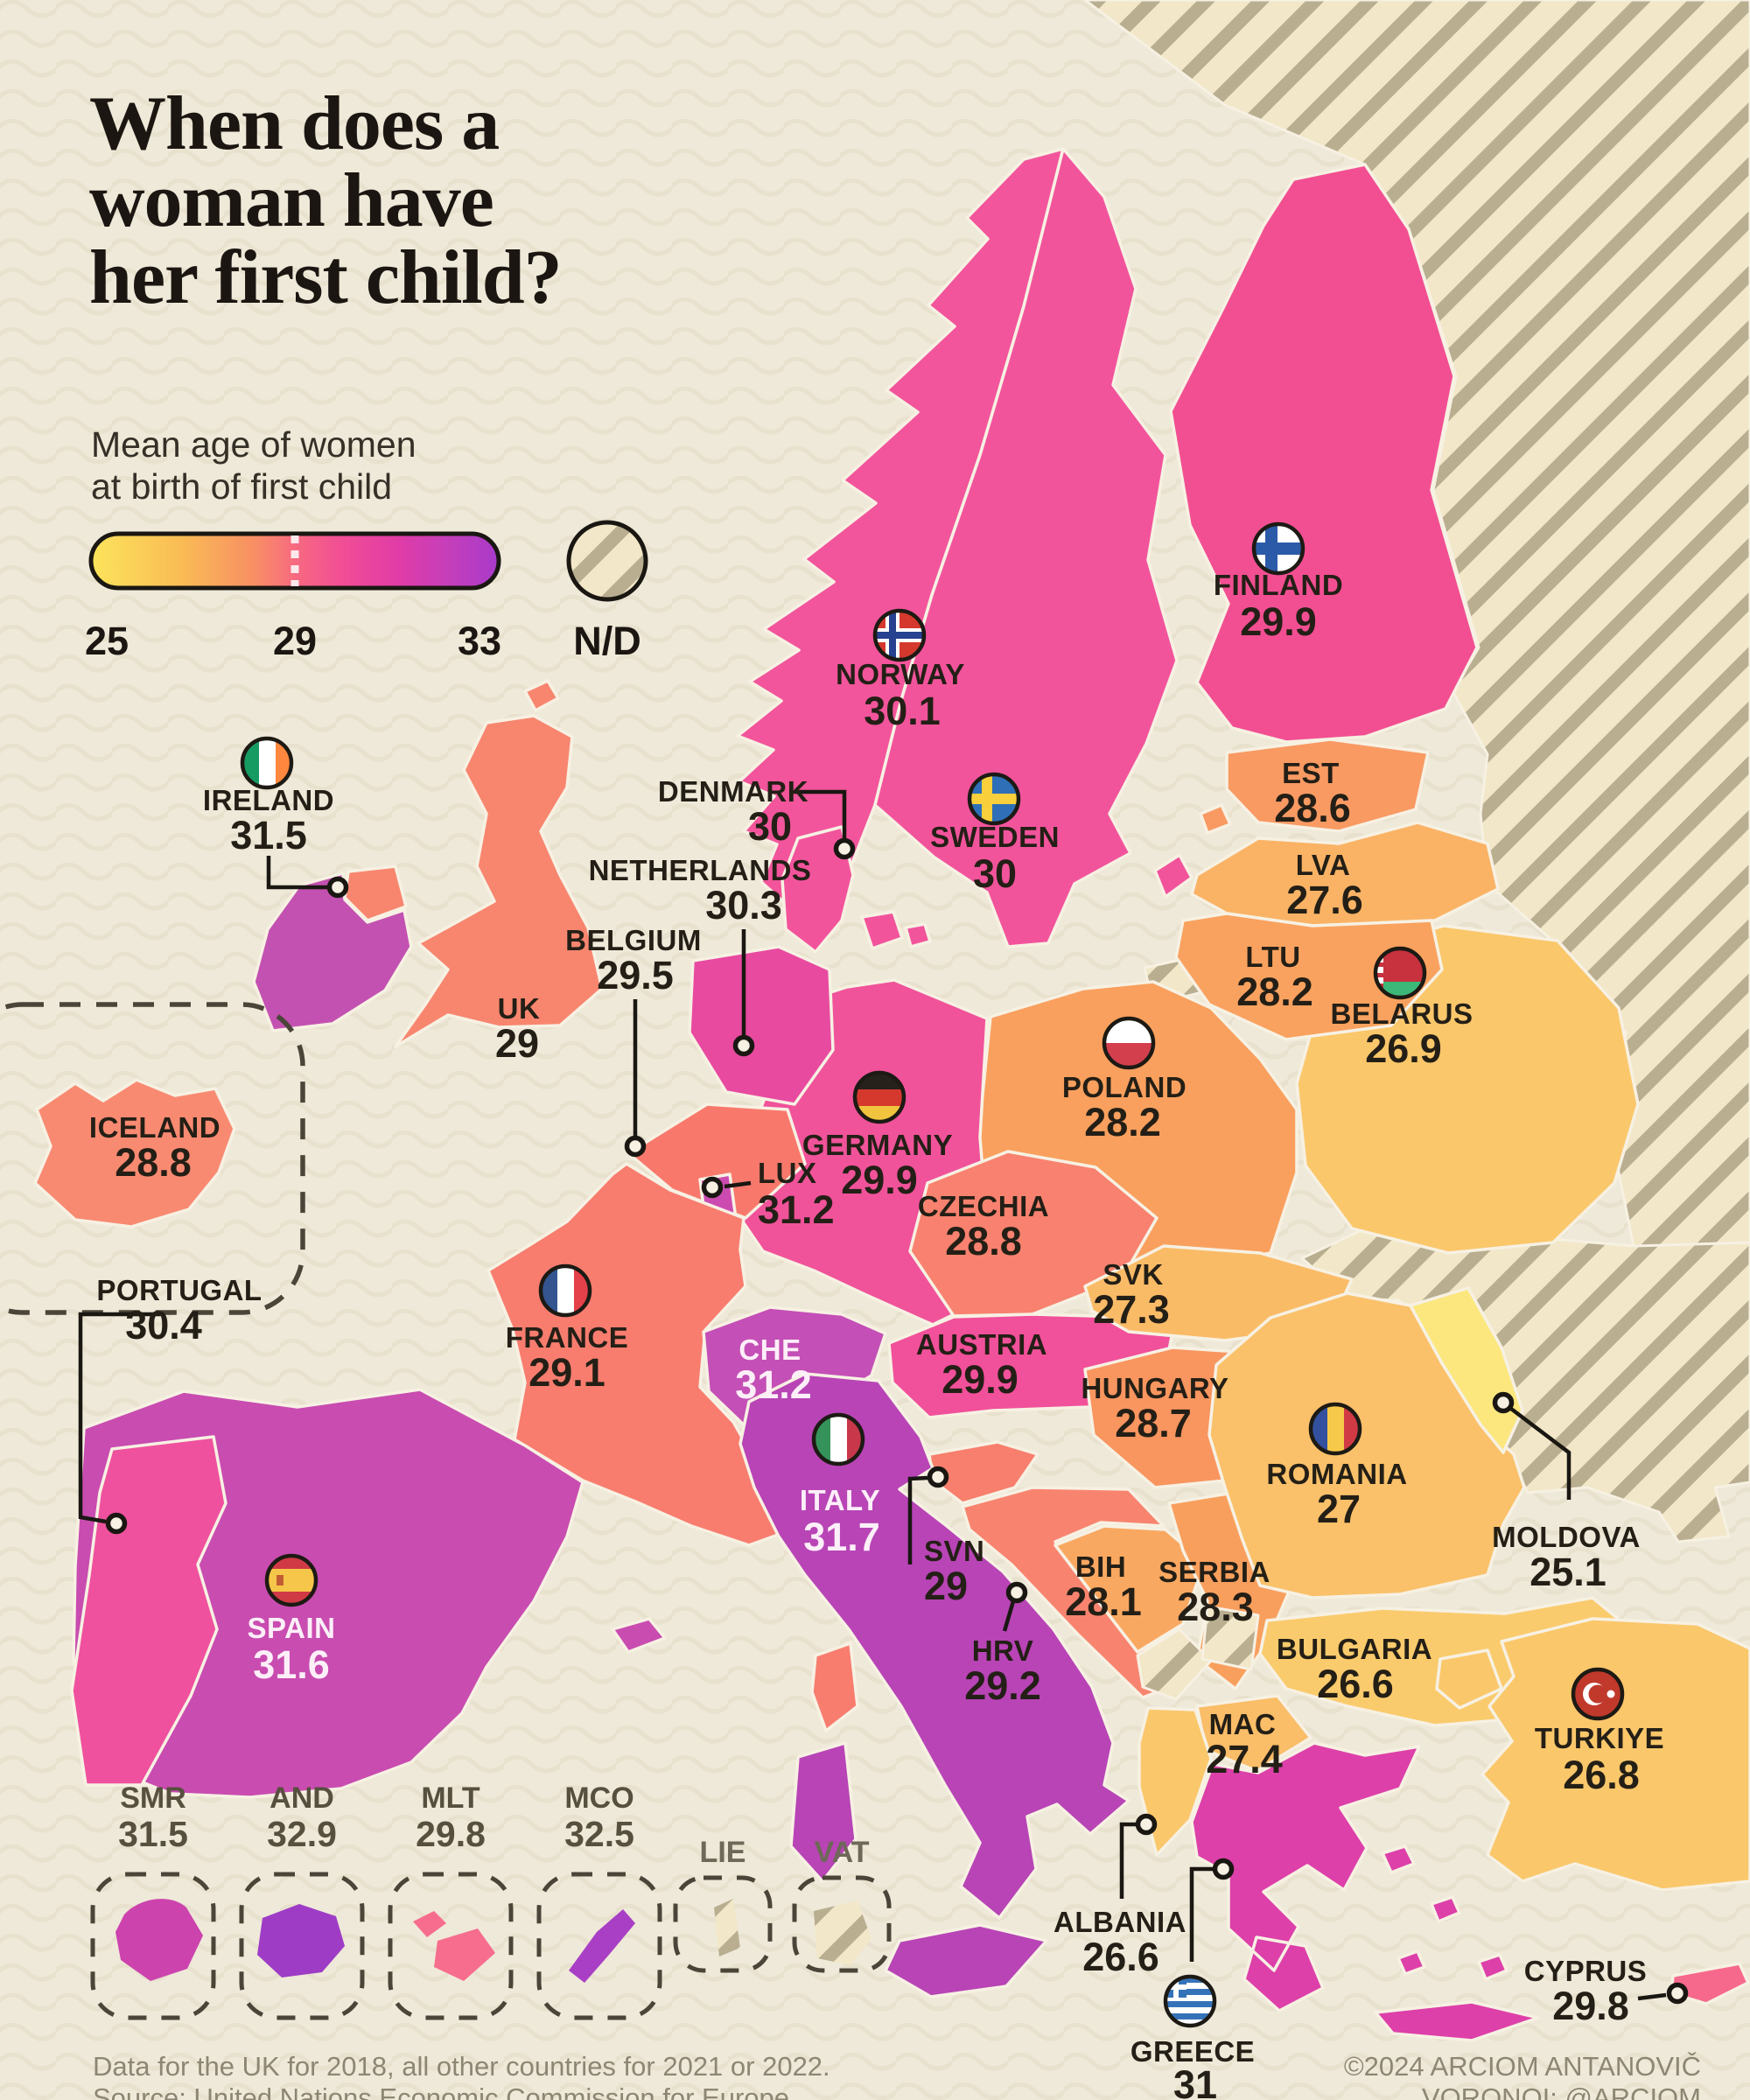  What do you see at coordinates (607, 641) in the screenshot?
I see `legend-nd-label: N/D` at bounding box center [607, 641].